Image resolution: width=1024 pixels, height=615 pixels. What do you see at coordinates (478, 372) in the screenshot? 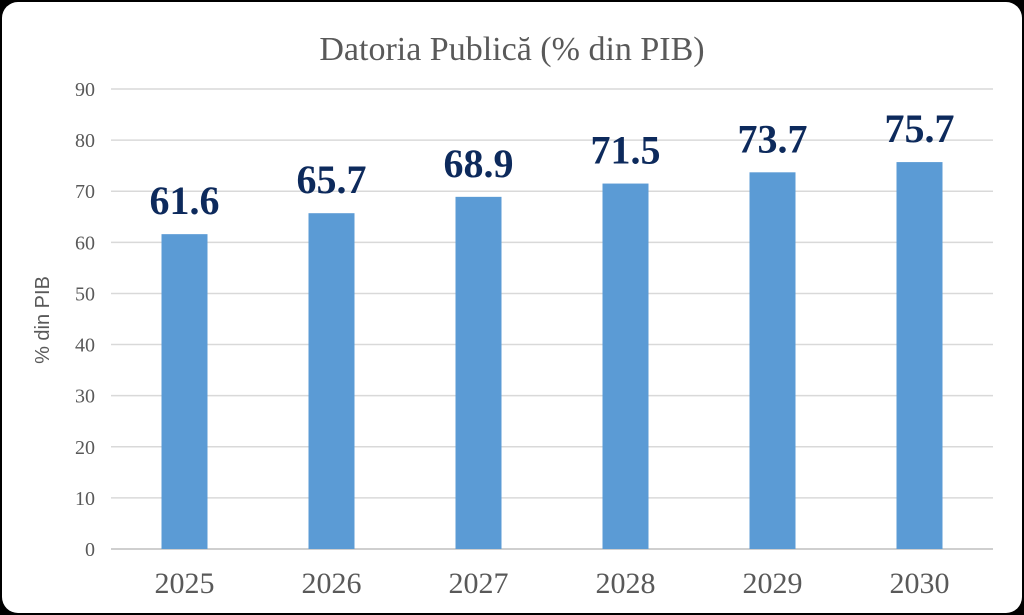
I see `bar-2027` at bounding box center [478, 372].